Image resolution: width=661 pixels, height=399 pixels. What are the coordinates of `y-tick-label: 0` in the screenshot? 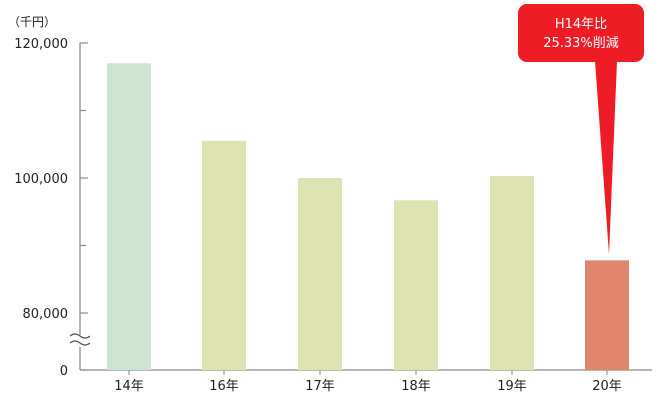 It's located at (64, 371).